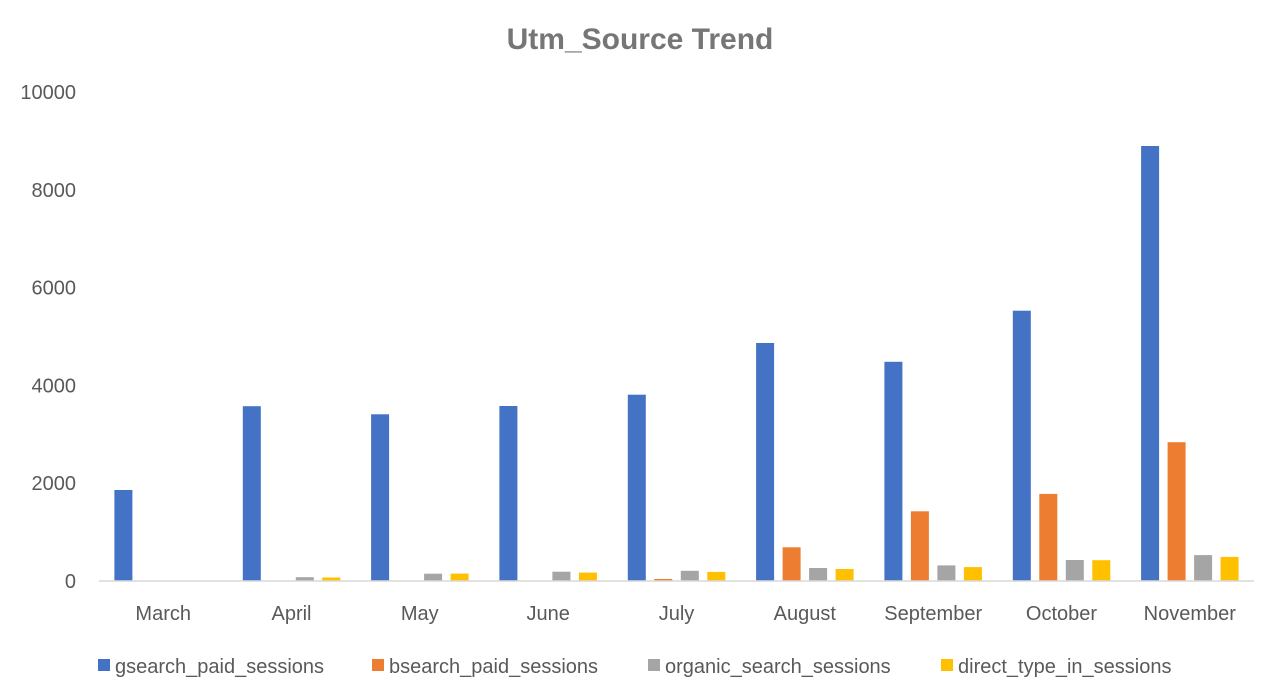  I want to click on y-tick-label: 4000, so click(54, 386).